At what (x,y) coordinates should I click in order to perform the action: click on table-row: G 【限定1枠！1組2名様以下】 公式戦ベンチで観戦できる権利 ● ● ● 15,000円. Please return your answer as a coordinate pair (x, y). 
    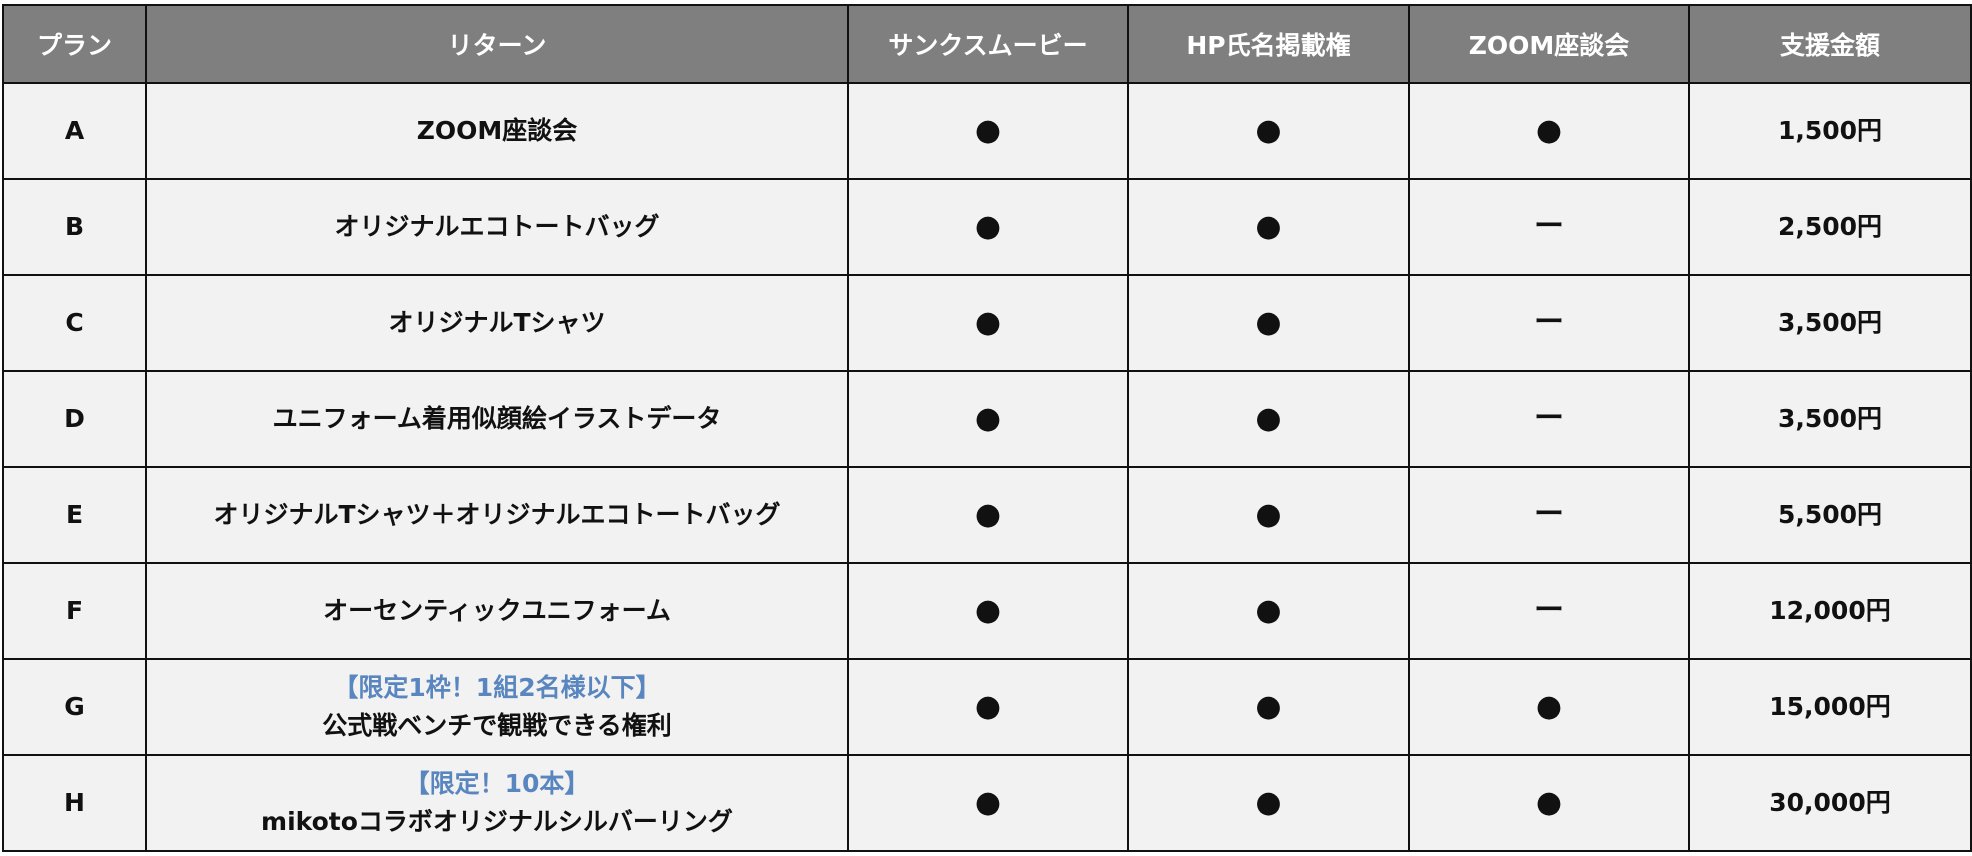
    Looking at the image, I should click on (987, 707).